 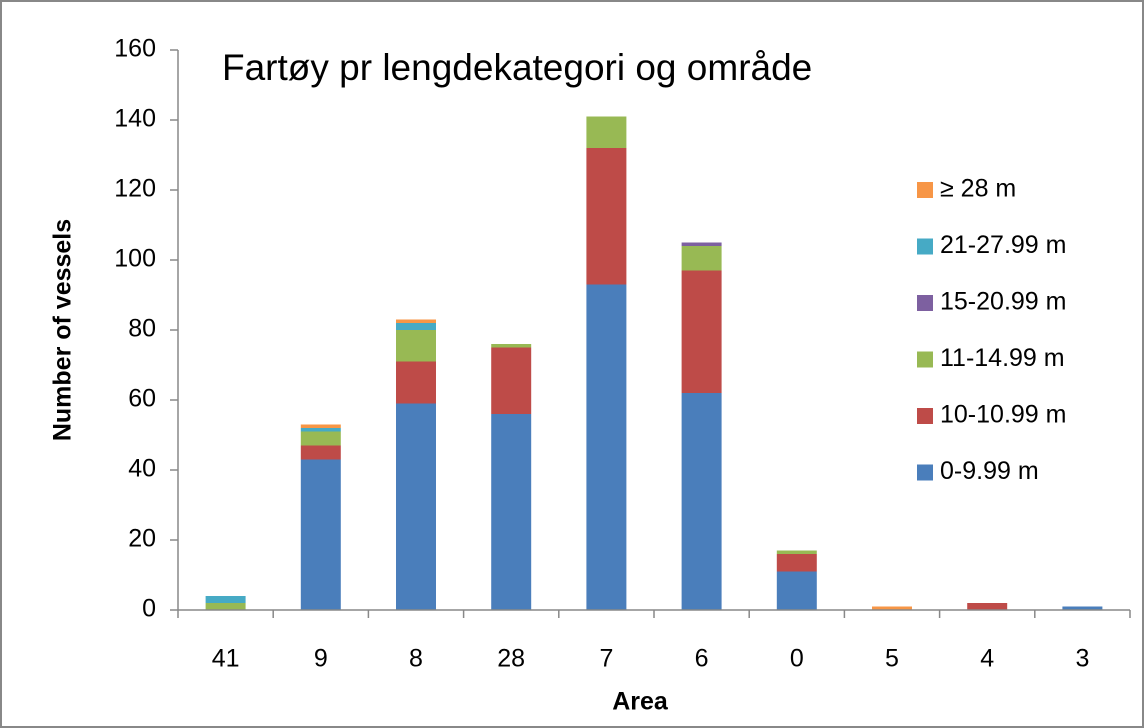 I want to click on y-tick-label: 140, so click(x=135, y=119).